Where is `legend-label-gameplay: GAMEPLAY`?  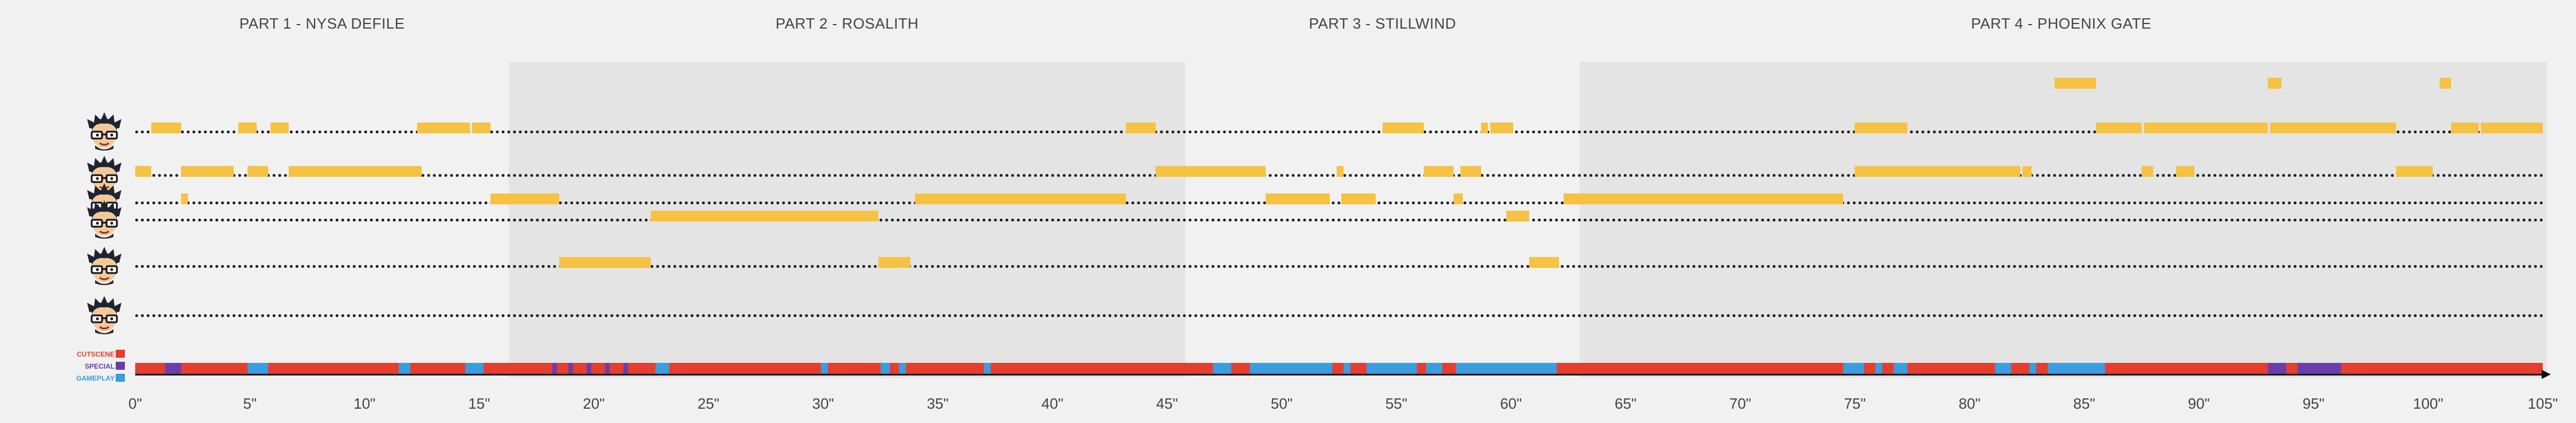 legend-label-gameplay: GAMEPLAY is located at coordinates (96, 378).